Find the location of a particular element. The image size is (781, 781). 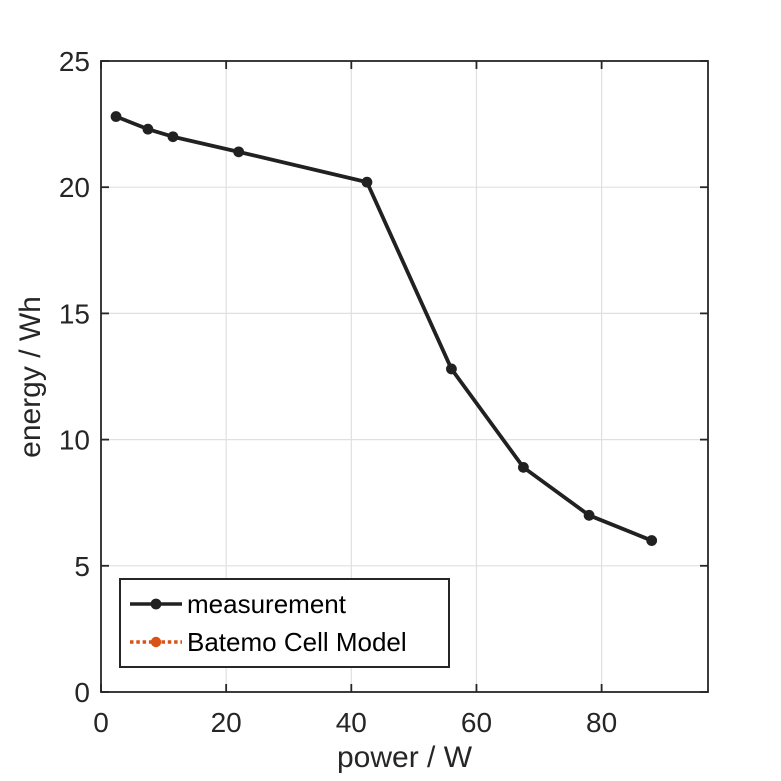

legend-item-measurement: measurement is located at coordinates (288, 604).